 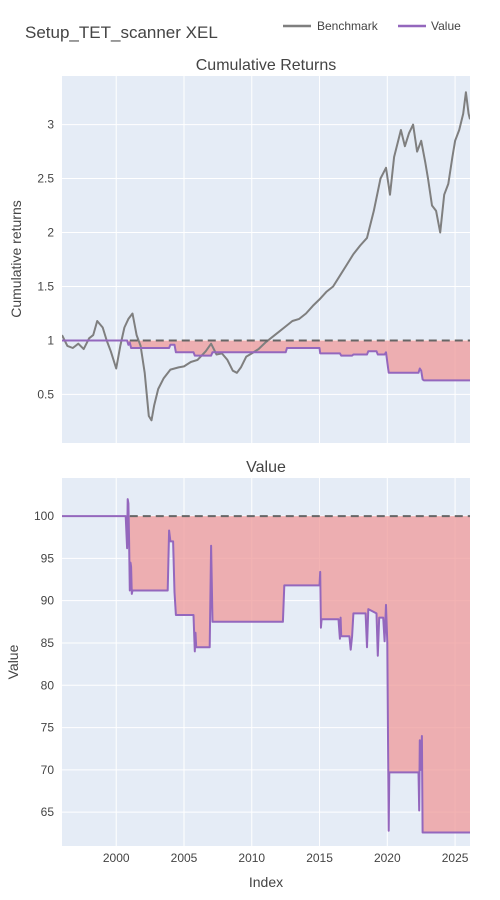 I want to click on legend: Benchmark Value, so click(x=372, y=26).